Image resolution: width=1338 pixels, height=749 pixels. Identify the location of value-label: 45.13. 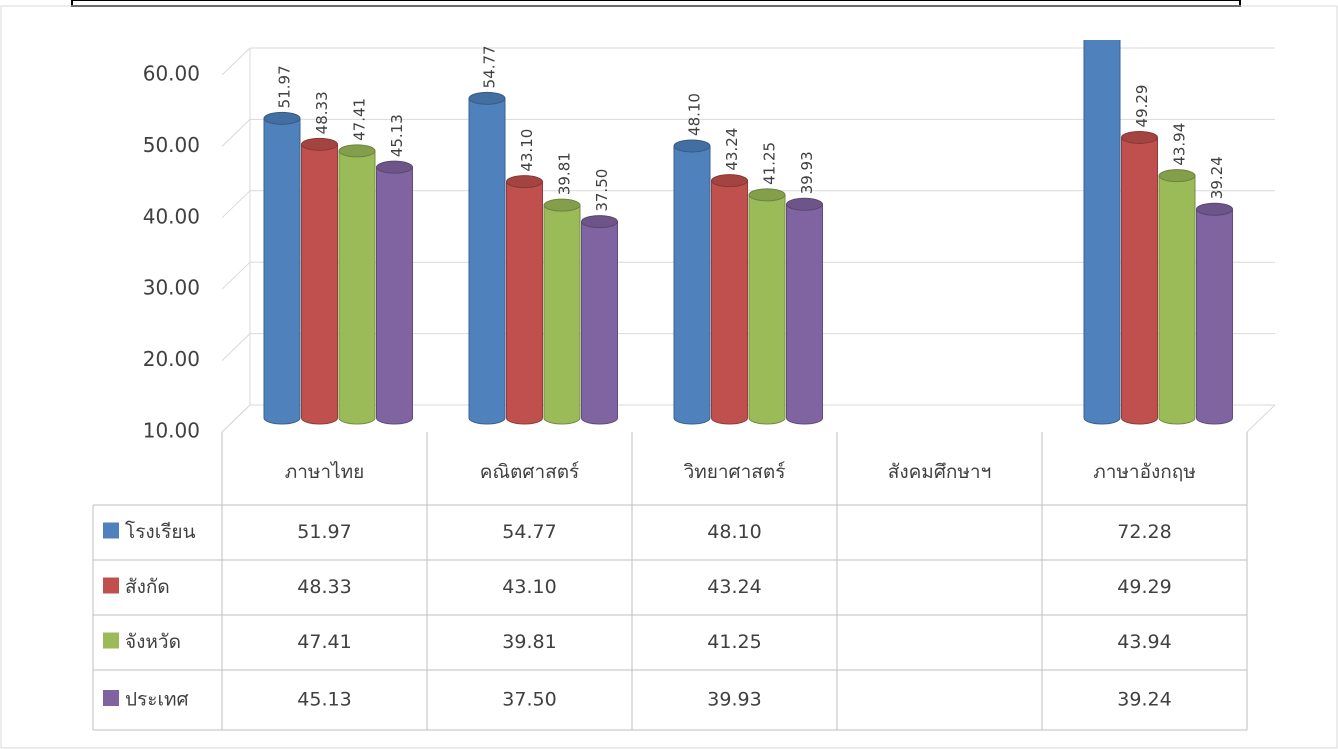
(397, 135).